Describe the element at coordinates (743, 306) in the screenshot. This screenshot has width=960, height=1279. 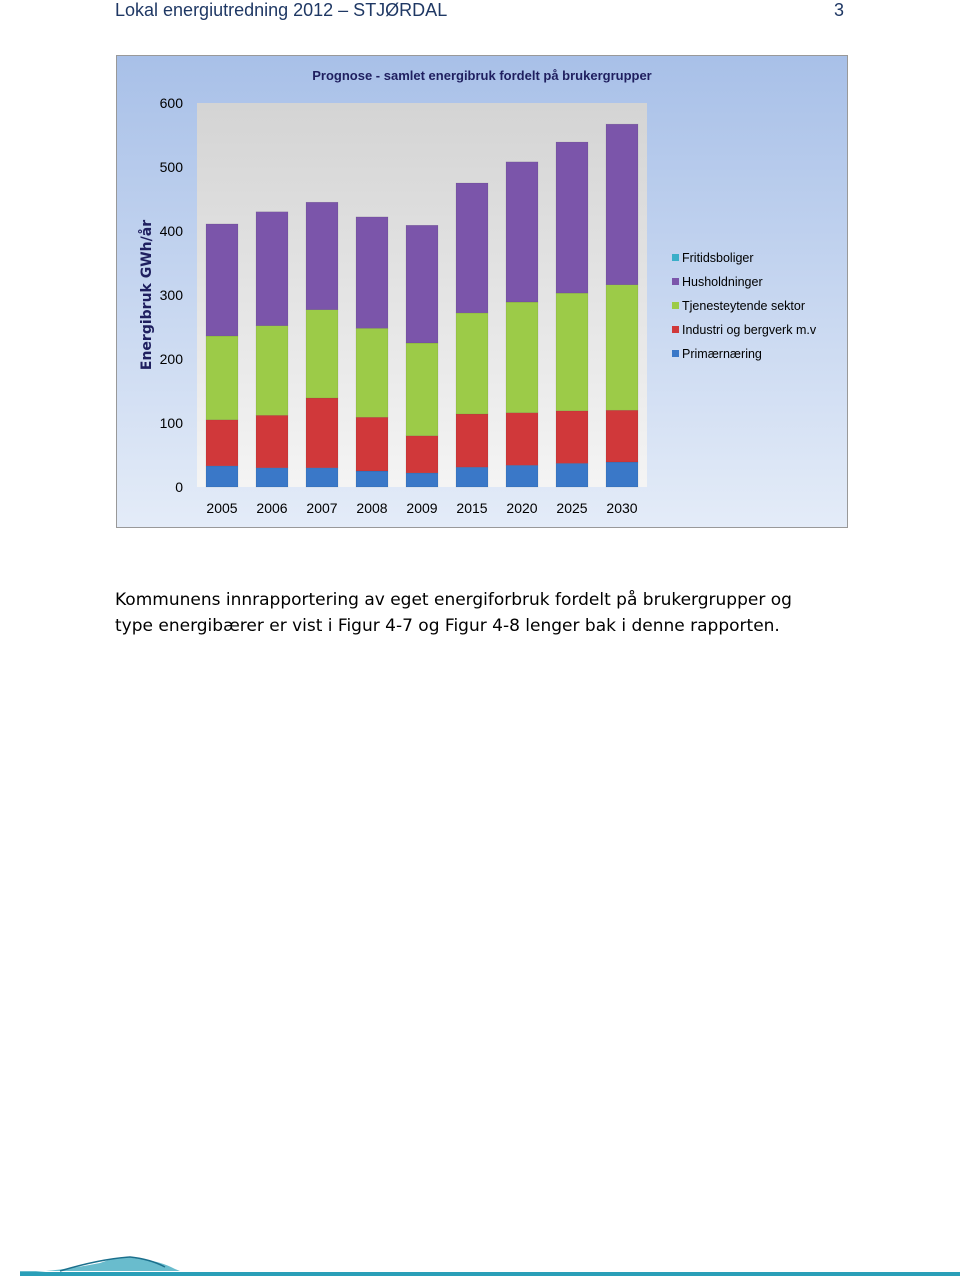
I see `legend-label: Tjenesteytende sektor` at that location.